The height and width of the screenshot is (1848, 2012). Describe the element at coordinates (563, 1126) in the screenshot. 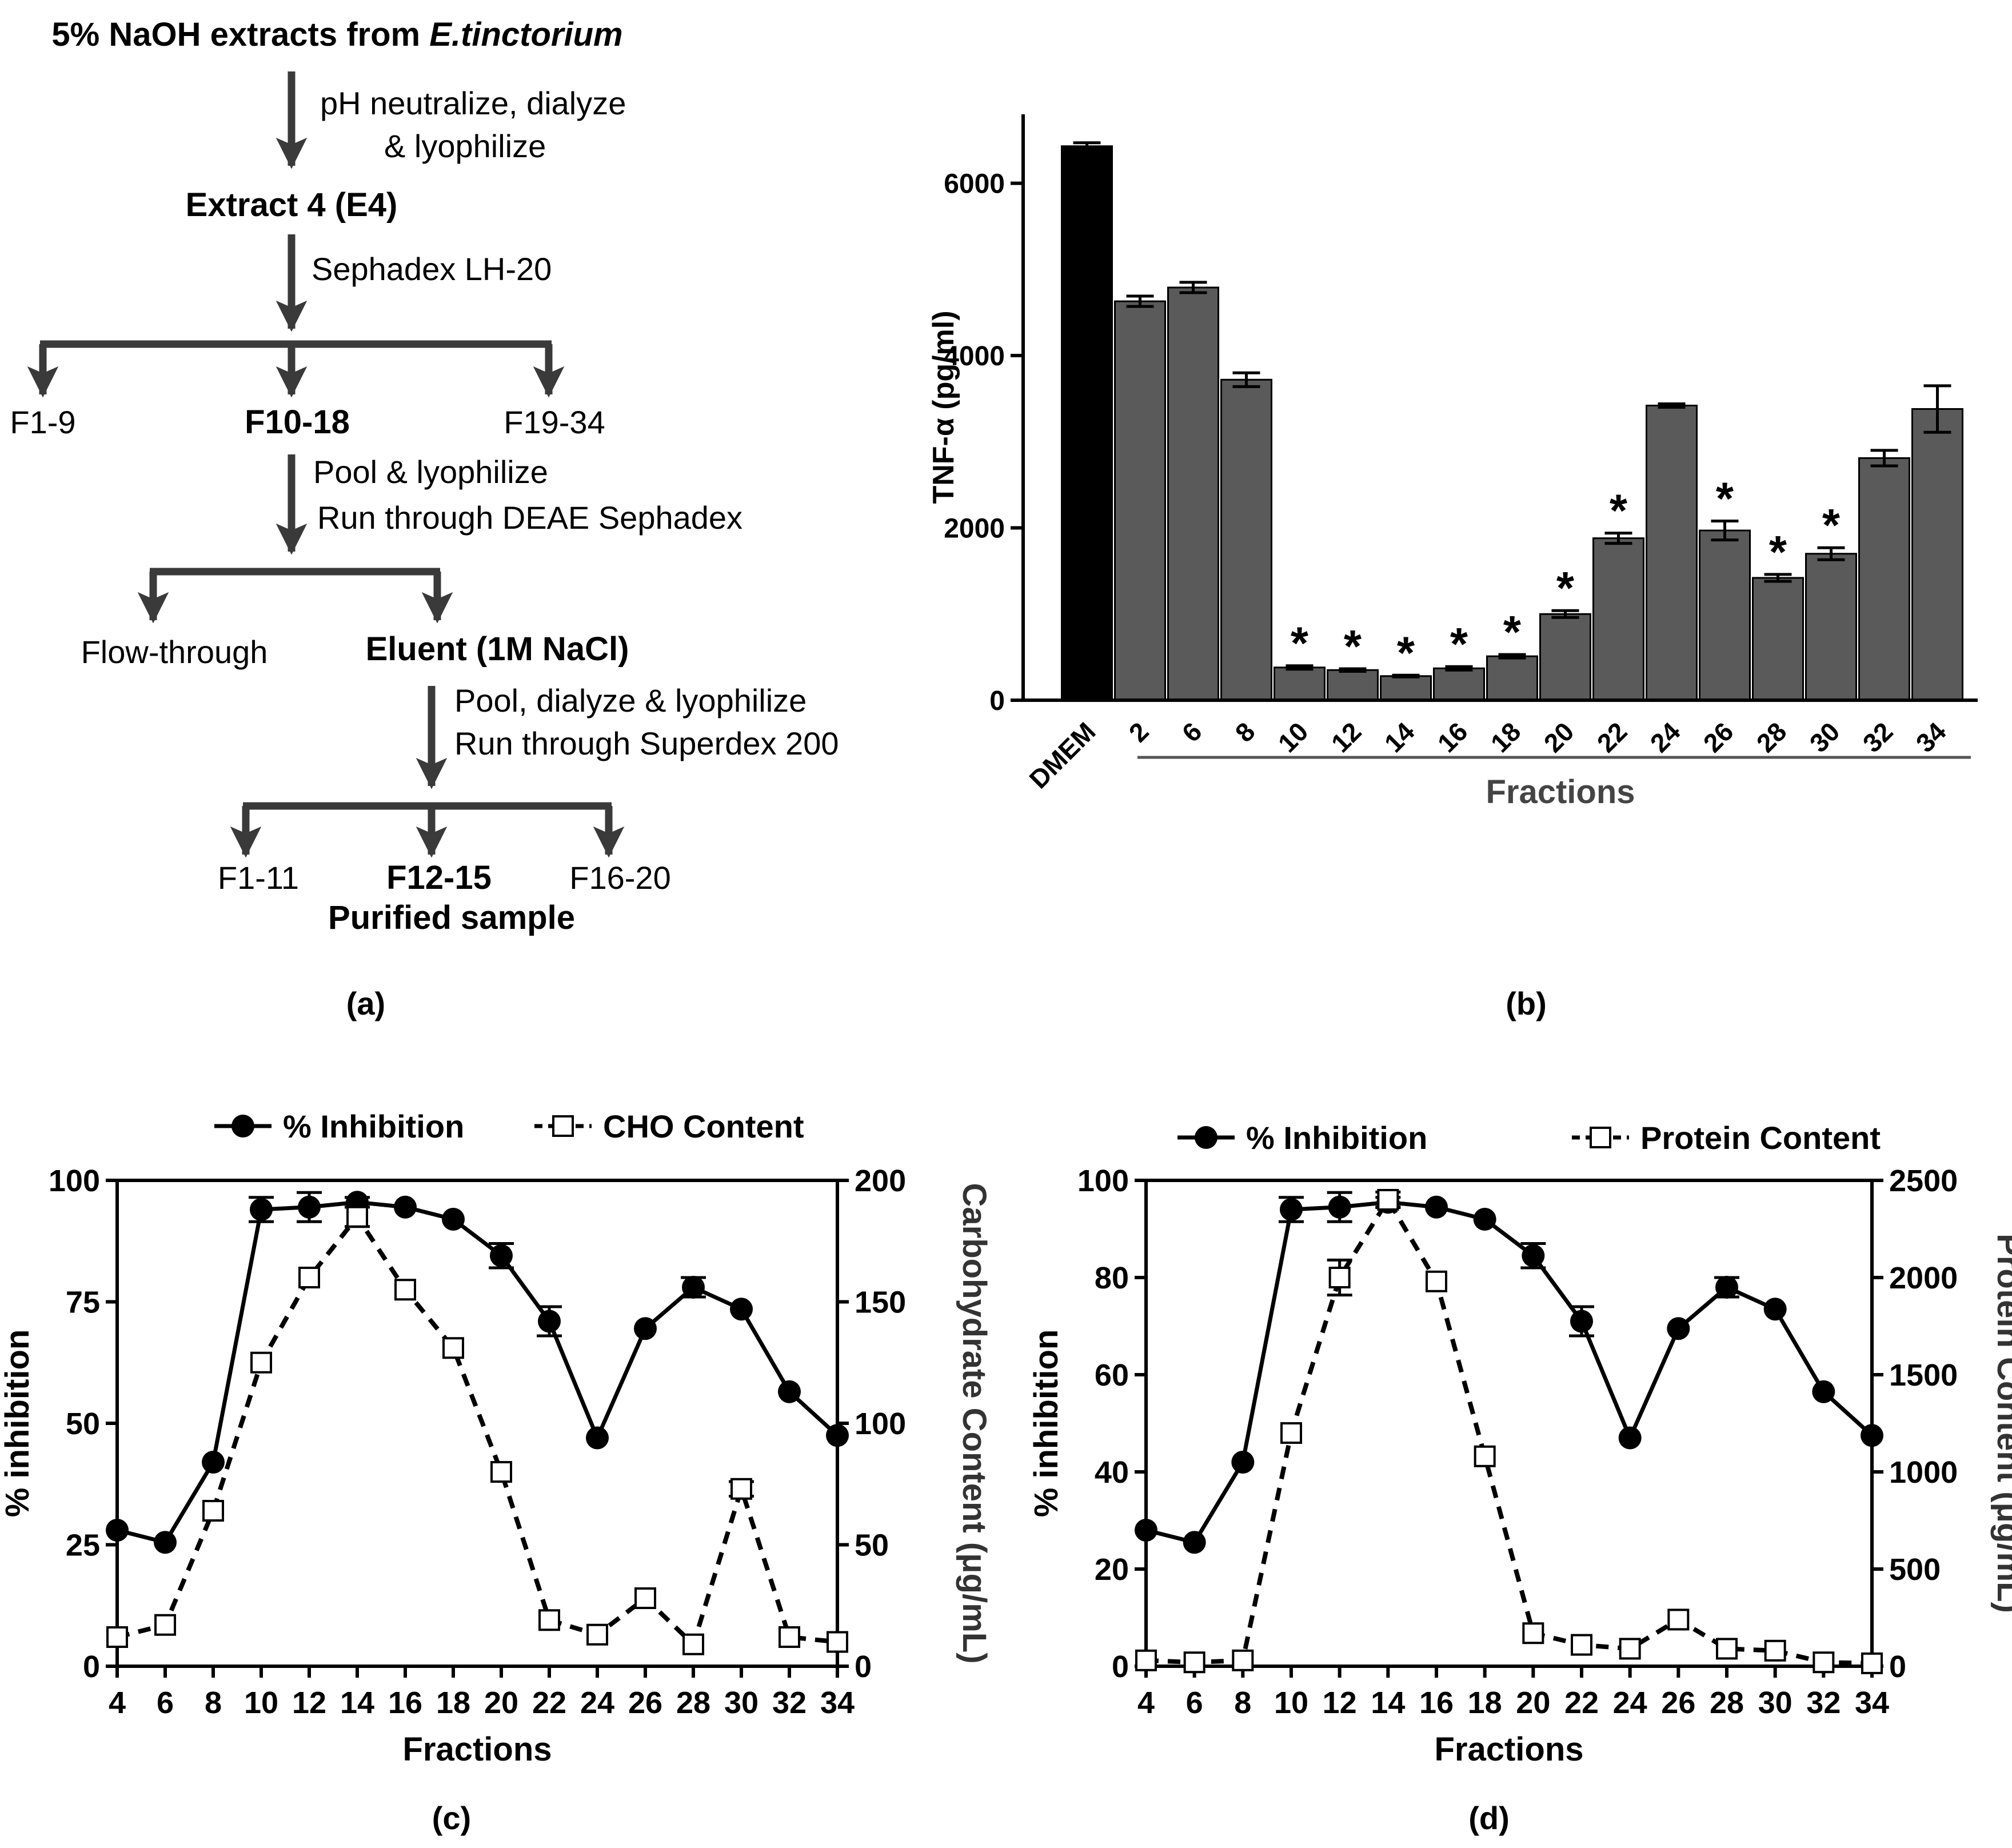

I see `c-legend-square` at that location.